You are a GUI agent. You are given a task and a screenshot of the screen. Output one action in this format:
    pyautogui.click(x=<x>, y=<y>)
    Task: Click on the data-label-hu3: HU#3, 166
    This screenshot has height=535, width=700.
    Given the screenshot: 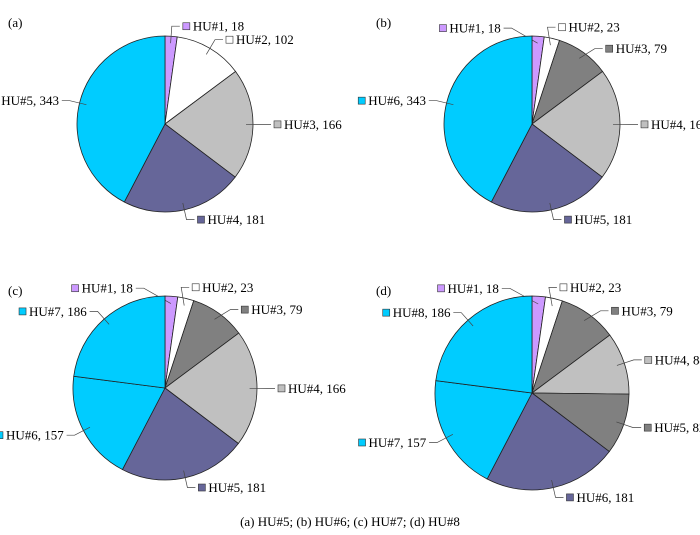 What is the action you would take?
    pyautogui.click(x=307, y=124)
    